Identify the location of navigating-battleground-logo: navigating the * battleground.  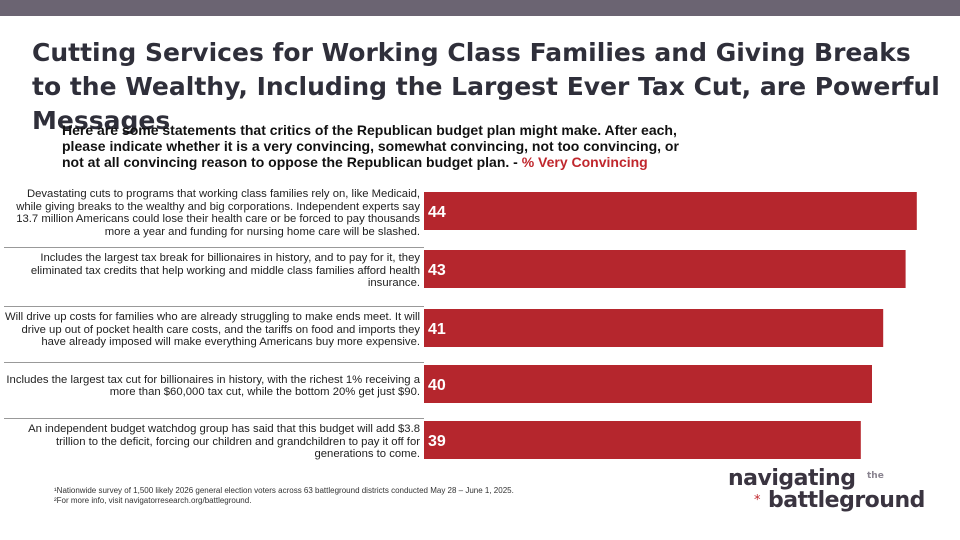
(838, 494).